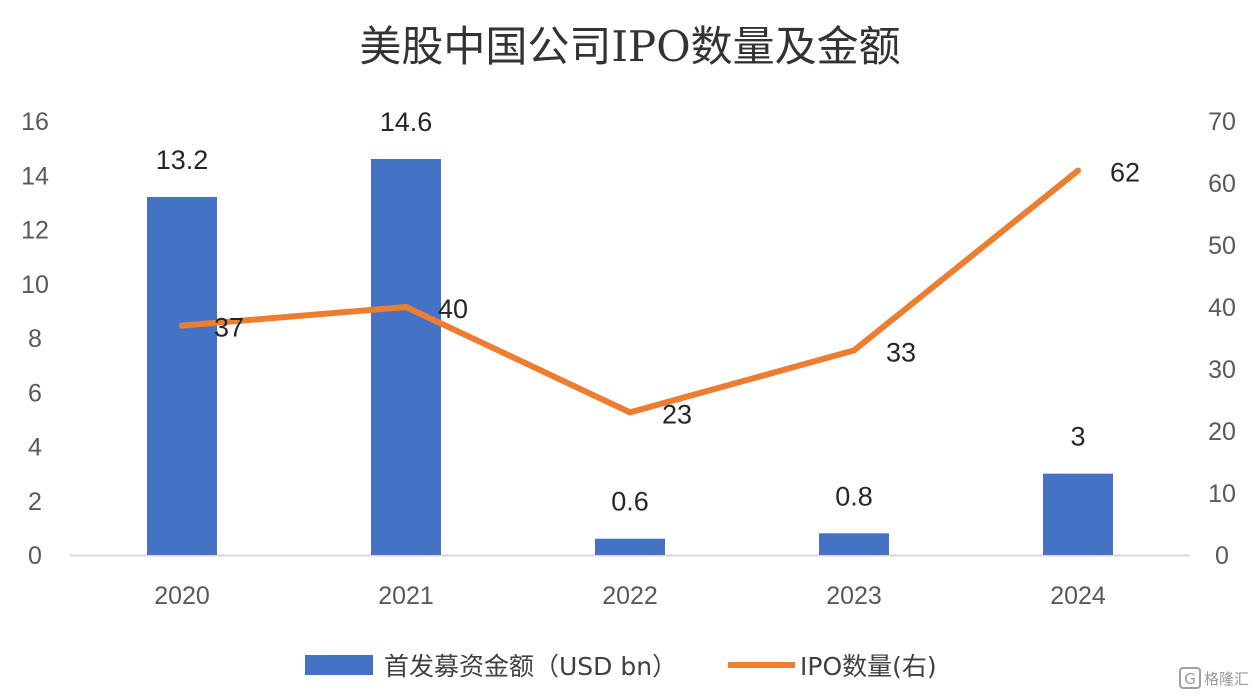 The image size is (1254, 696). What do you see at coordinates (35, 231) in the screenshot?
I see `y-left-tick-label: 12` at bounding box center [35, 231].